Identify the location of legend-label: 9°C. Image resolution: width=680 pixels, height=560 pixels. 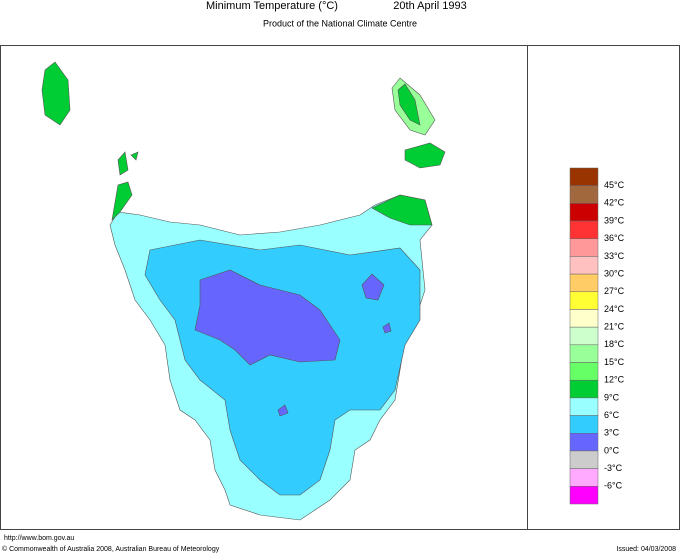
(612, 397).